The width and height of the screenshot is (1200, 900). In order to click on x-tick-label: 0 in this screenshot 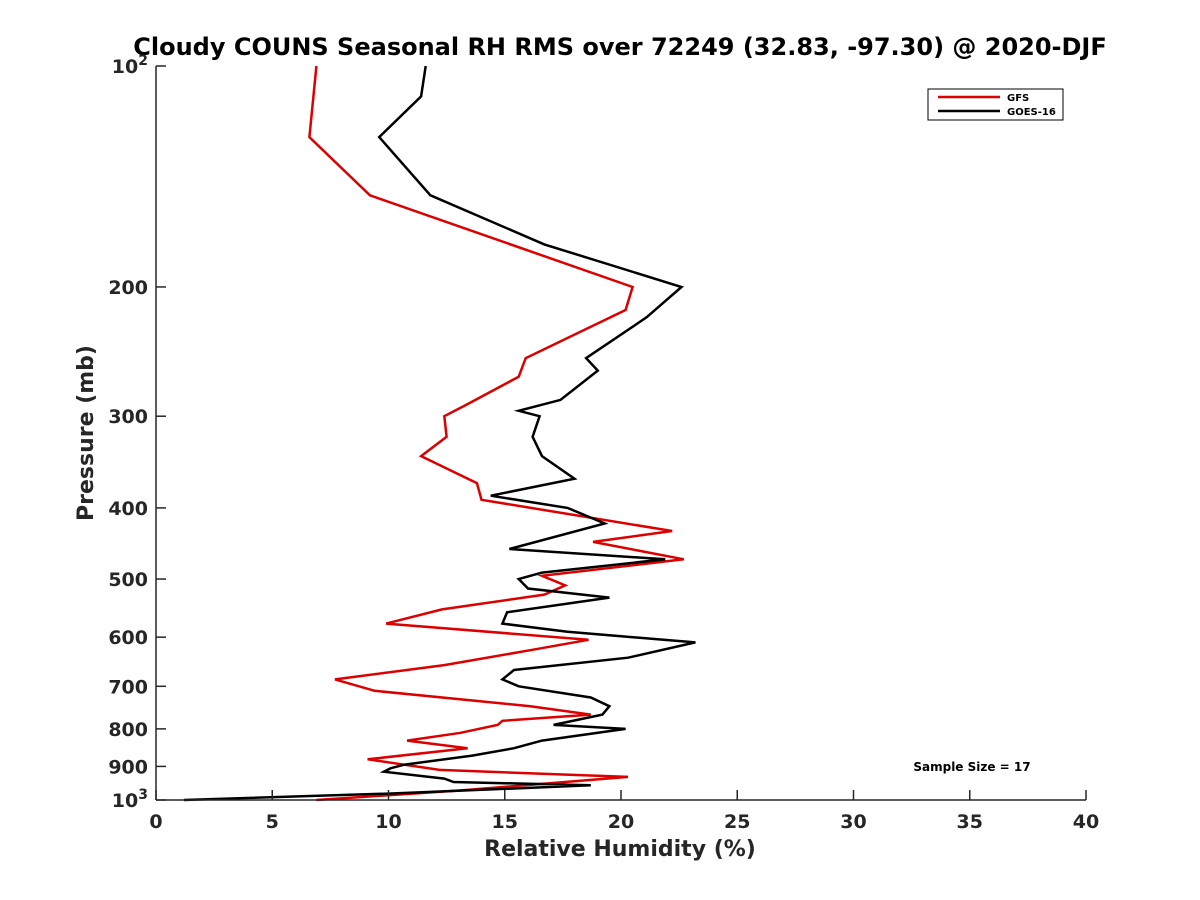, I will do `click(155, 822)`.